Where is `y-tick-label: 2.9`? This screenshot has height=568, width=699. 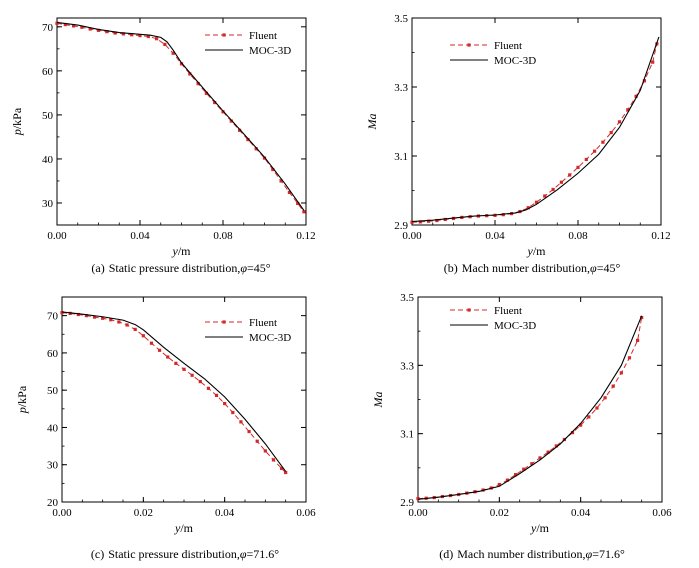
y-tick-label: 2.9 is located at coordinates (407, 503).